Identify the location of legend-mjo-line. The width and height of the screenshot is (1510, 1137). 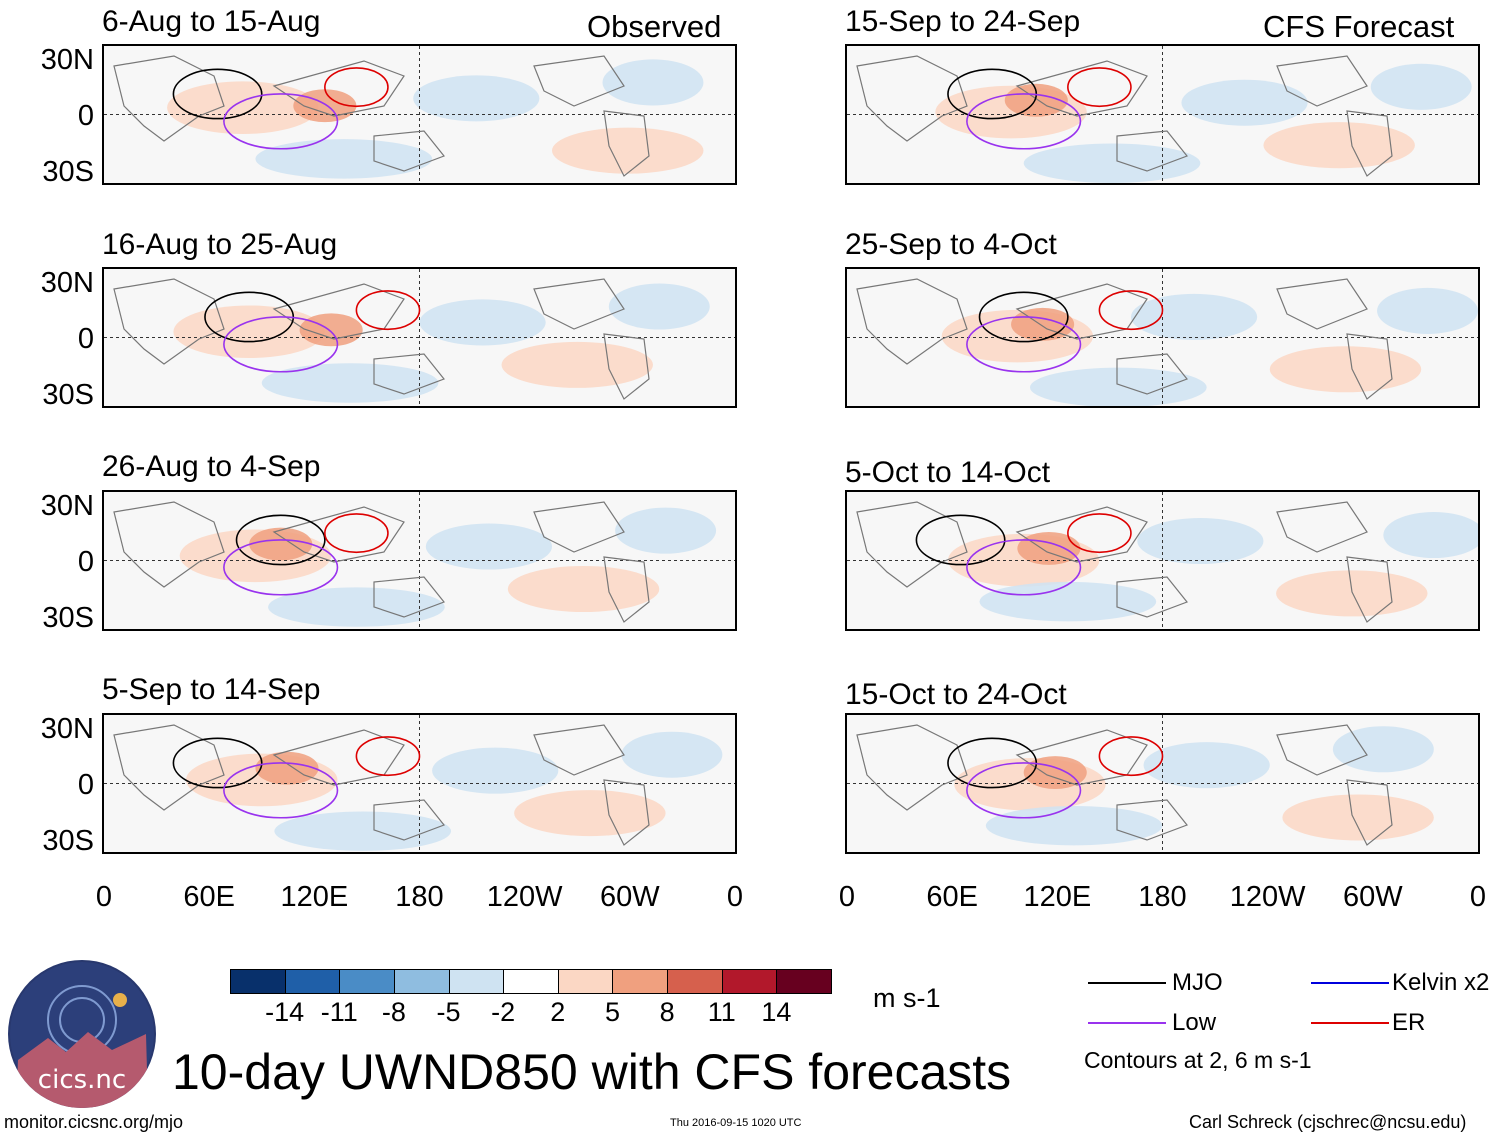
(1127, 983).